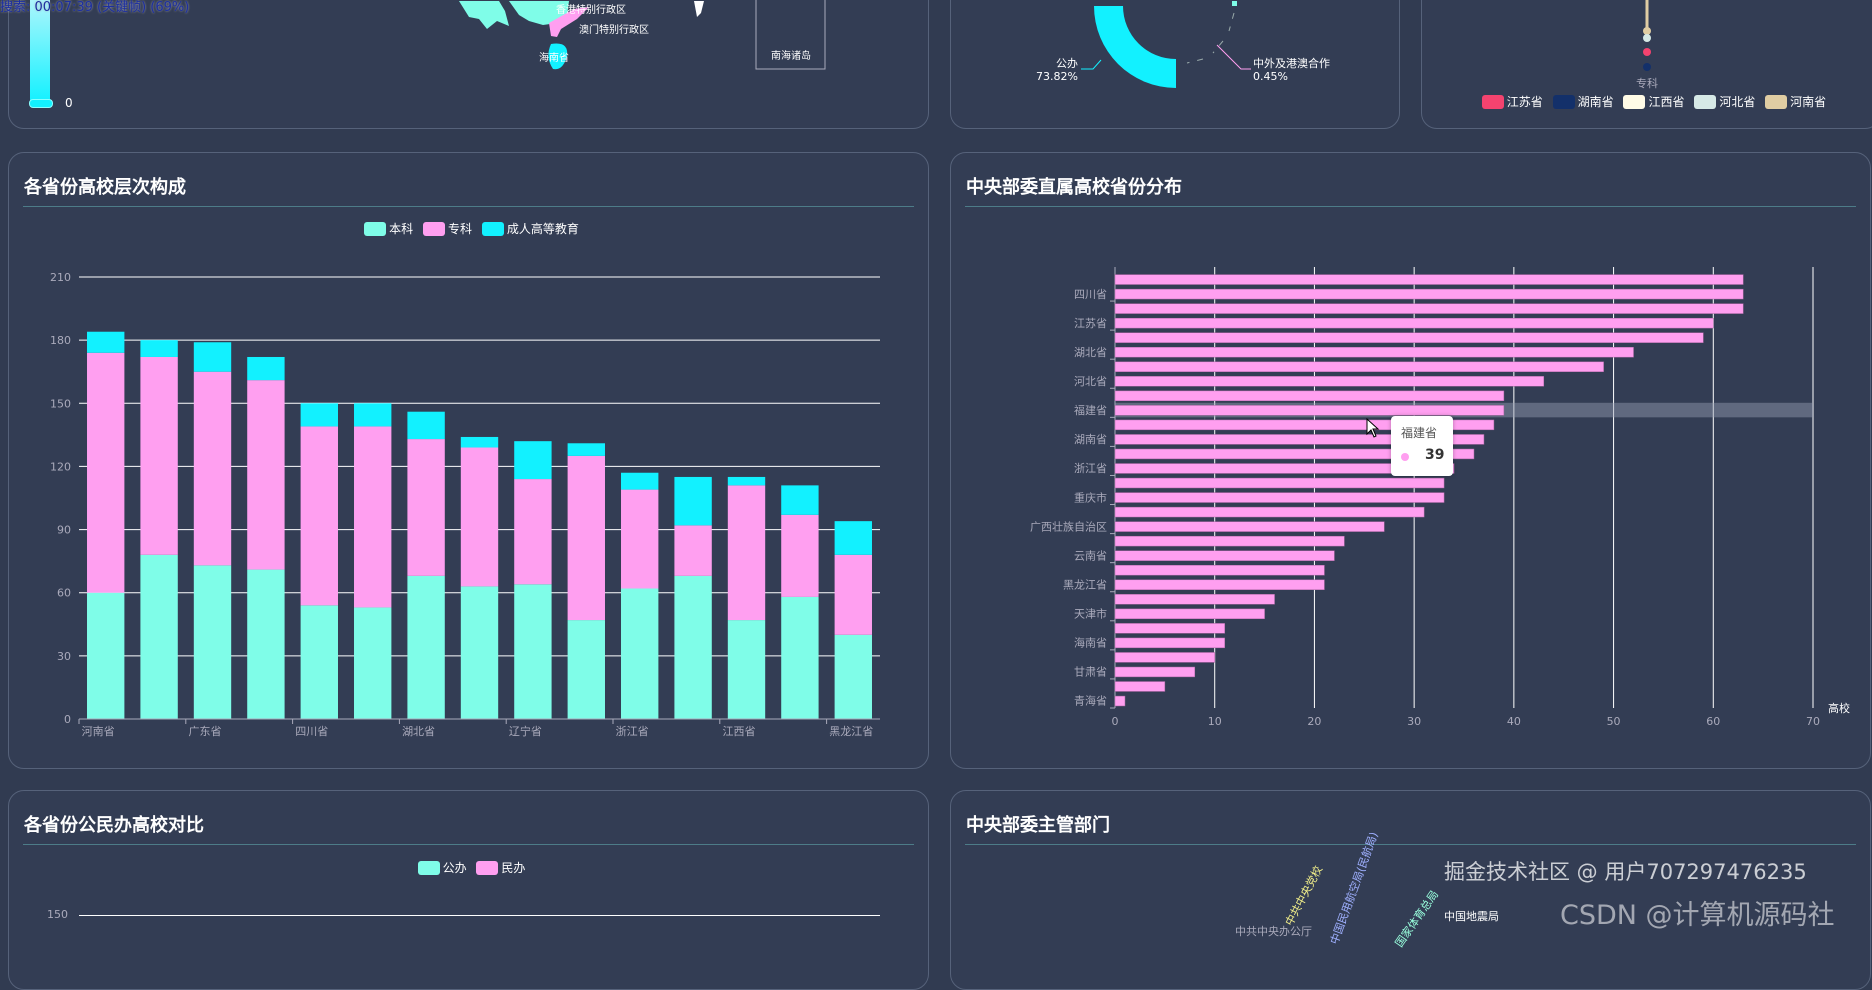  I want to click on legend-swatch-benke, so click(375, 228).